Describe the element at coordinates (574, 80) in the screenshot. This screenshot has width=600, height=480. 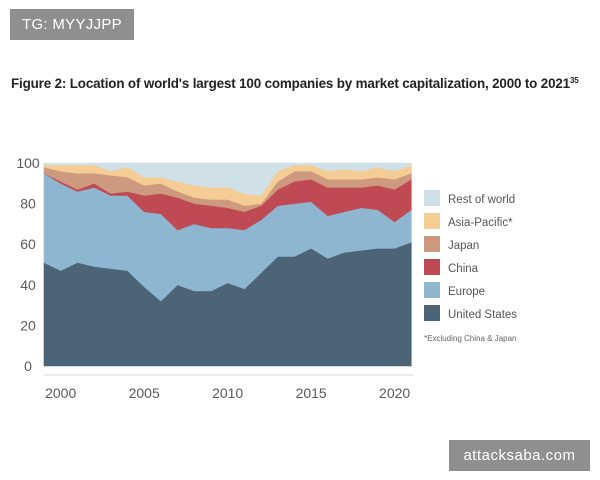
I see `footnote-reference: 35` at that location.